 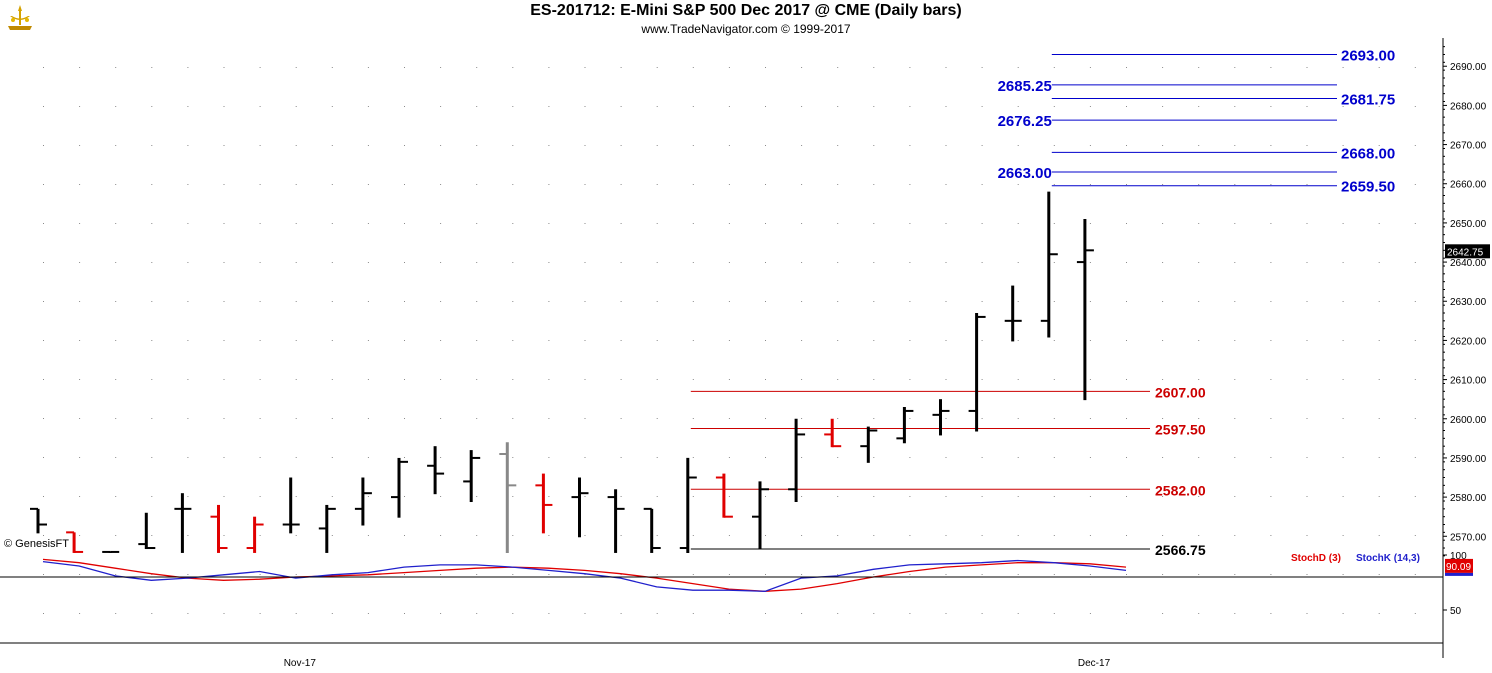 What do you see at coordinates (1459, 574) in the screenshot?
I see `stoch-k-marker` at bounding box center [1459, 574].